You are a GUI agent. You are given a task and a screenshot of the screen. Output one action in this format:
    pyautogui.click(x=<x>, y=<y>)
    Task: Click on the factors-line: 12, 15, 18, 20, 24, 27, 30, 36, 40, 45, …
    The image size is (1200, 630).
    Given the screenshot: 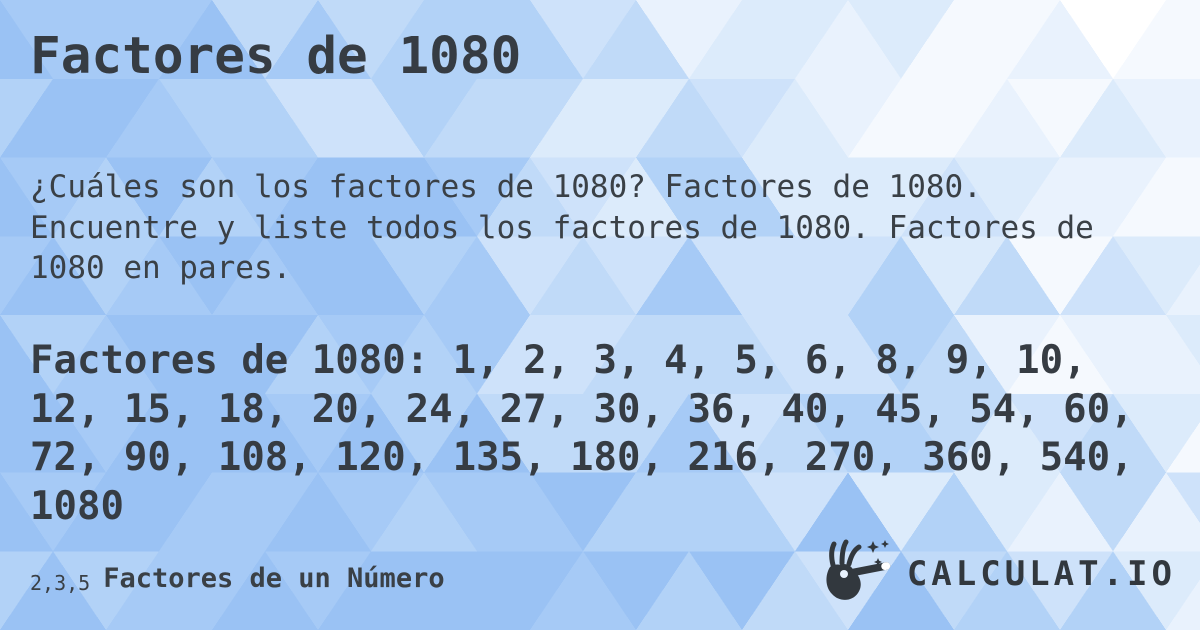 What is the action you would take?
    pyautogui.click(x=582, y=409)
    